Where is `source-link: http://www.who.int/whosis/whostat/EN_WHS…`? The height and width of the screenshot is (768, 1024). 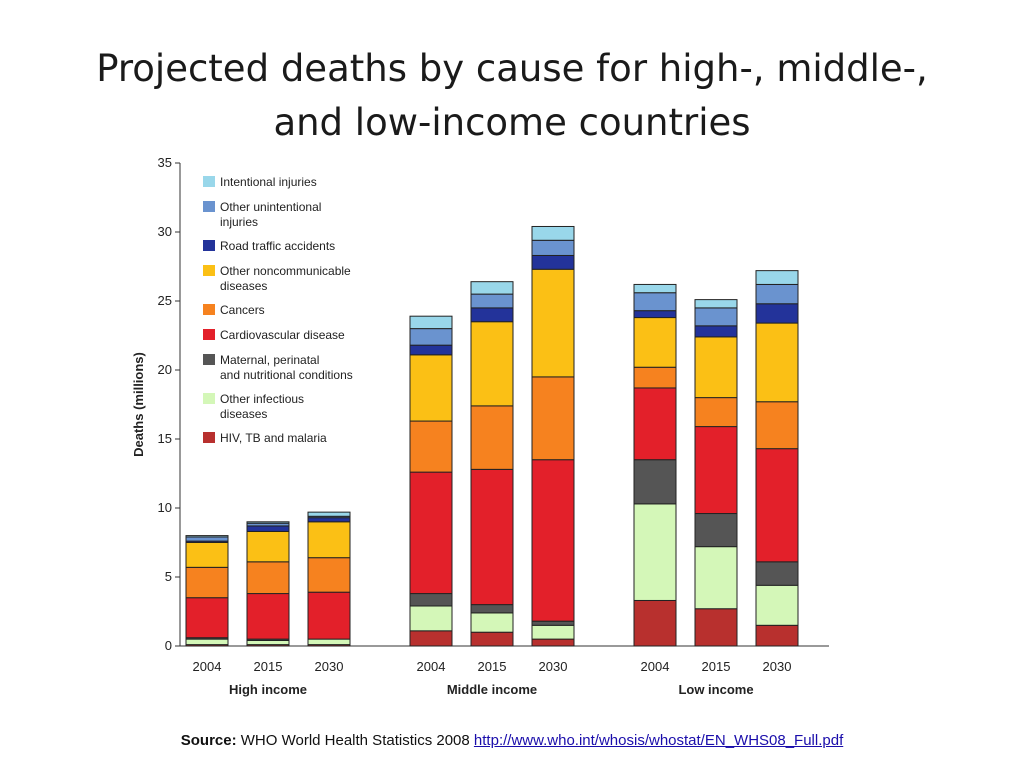
source-link: http://www.who.int/whosis/whostat/EN_WHS… is located at coordinates (658, 740).